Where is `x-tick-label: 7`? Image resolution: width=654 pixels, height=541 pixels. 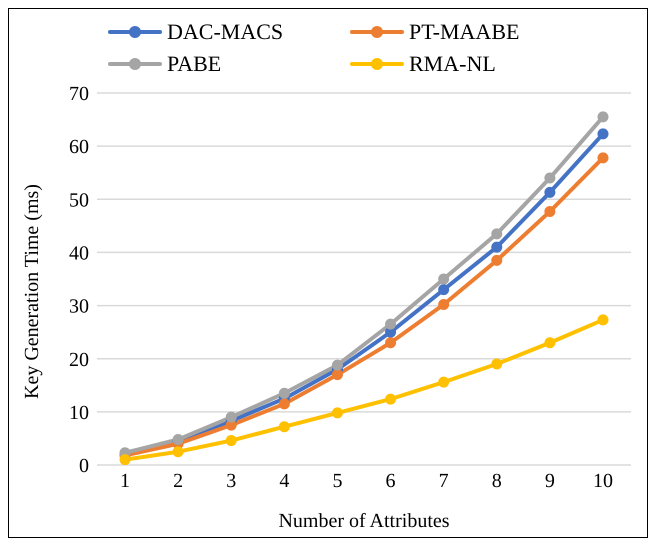
x-tick-label: 7 is located at coordinates (443, 481).